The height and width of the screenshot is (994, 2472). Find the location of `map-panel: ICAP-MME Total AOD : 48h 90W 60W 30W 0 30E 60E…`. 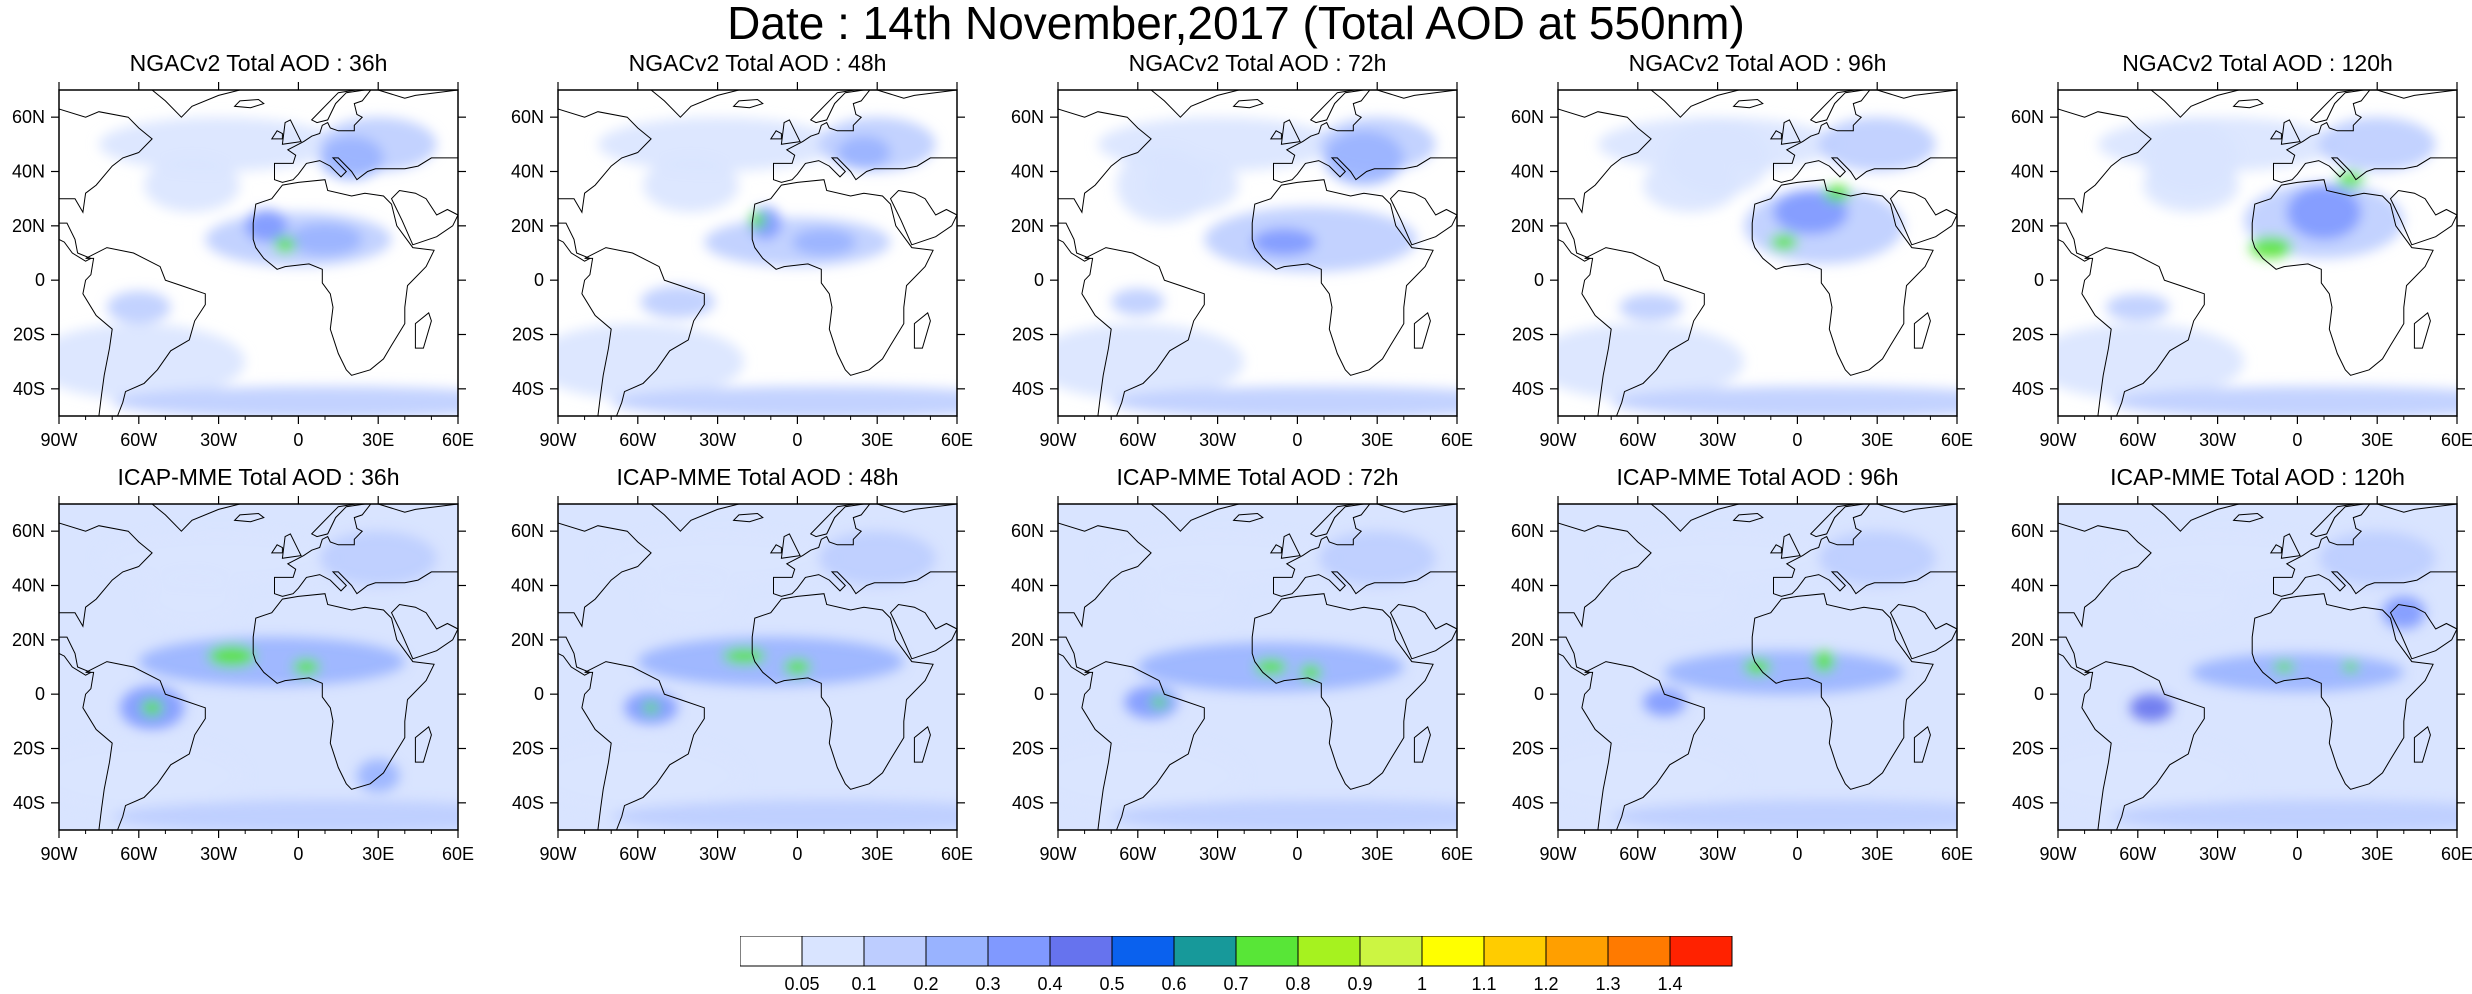

map-panel: ICAP-MME Total AOD : 48h 90W 60W 30W 0 30E 60E… is located at coordinates (742, 667).